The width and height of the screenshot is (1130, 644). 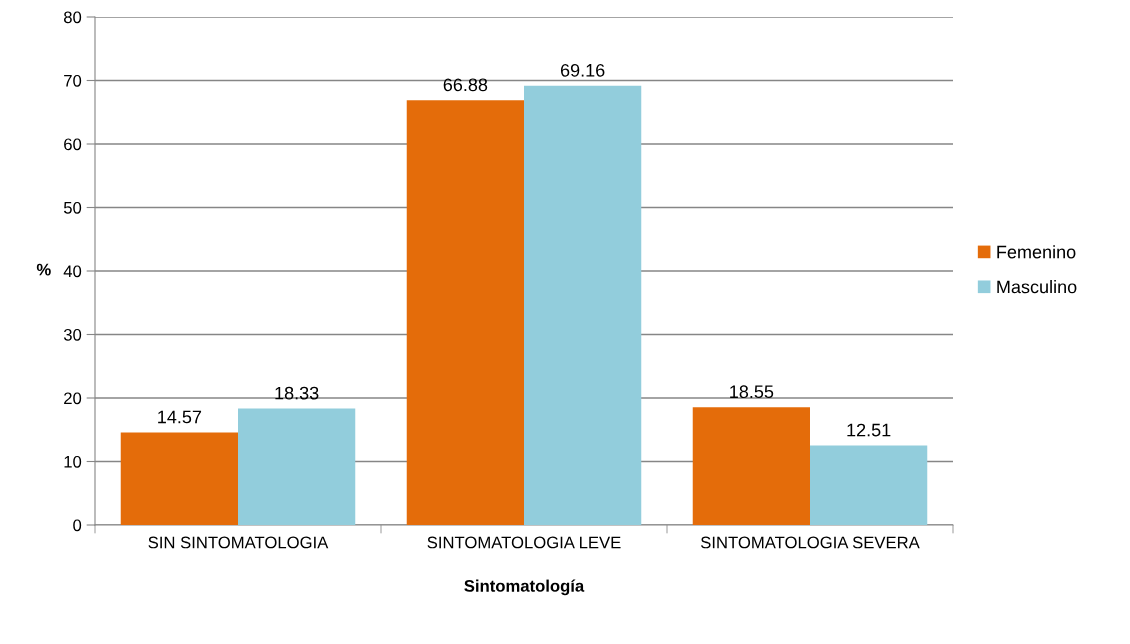 I want to click on y-tick-label: 0, so click(x=77, y=525).